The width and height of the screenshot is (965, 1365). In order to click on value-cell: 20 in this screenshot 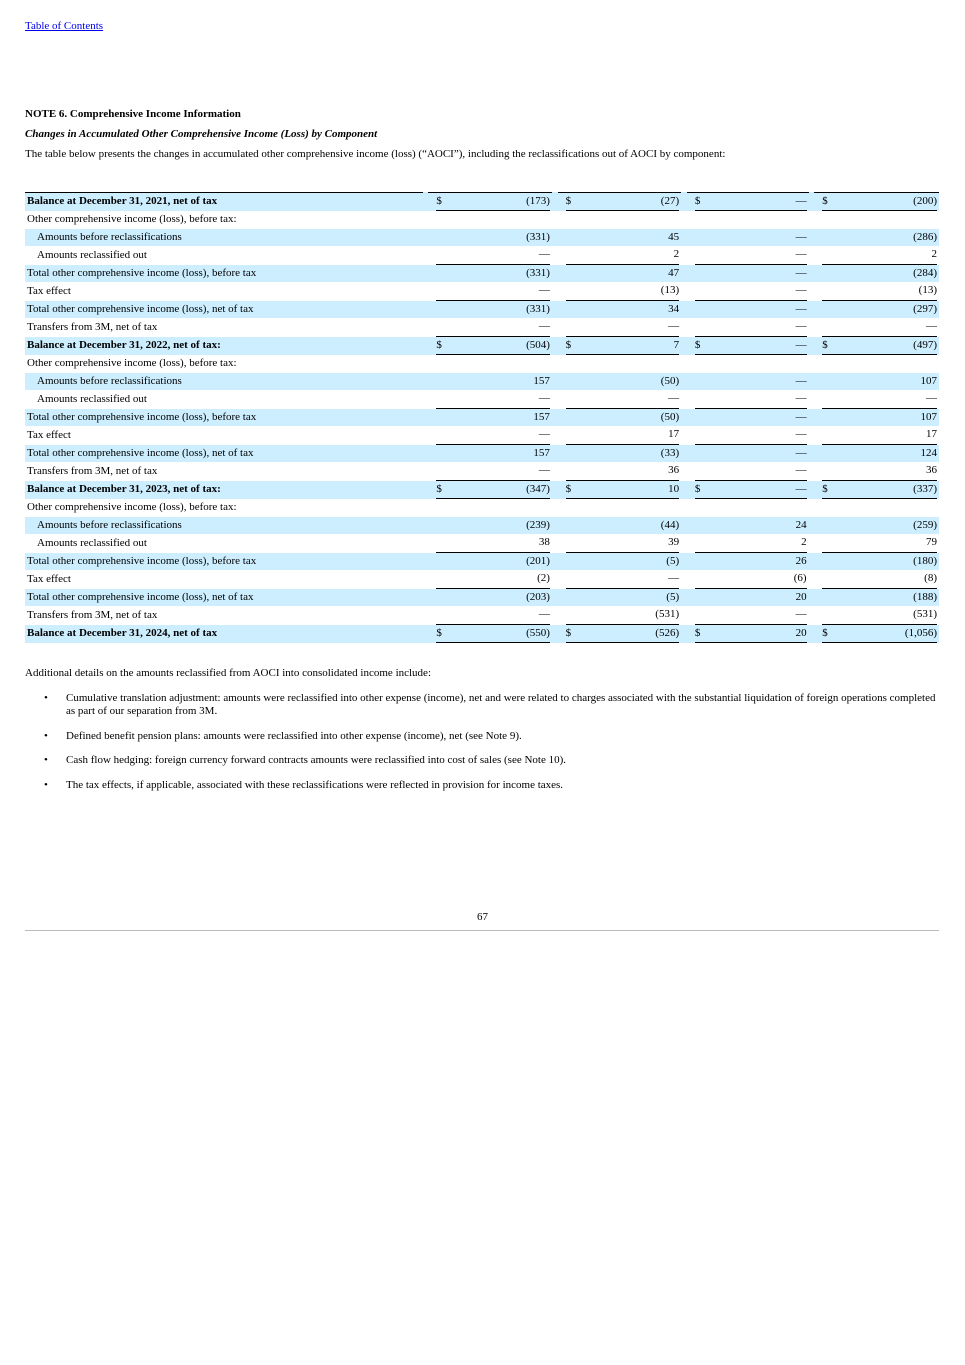, I will do `click(747, 597)`.